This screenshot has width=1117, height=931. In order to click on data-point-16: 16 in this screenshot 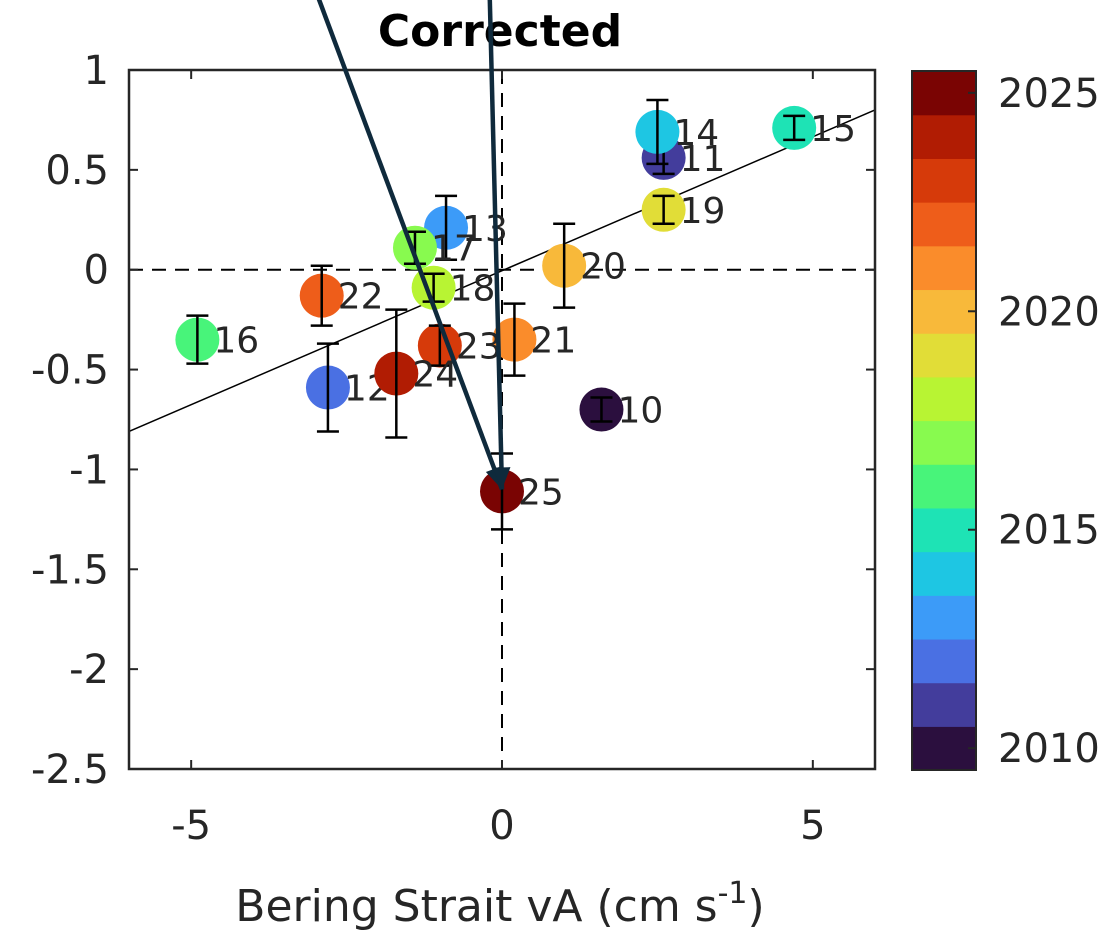, I will do `click(217, 339)`.